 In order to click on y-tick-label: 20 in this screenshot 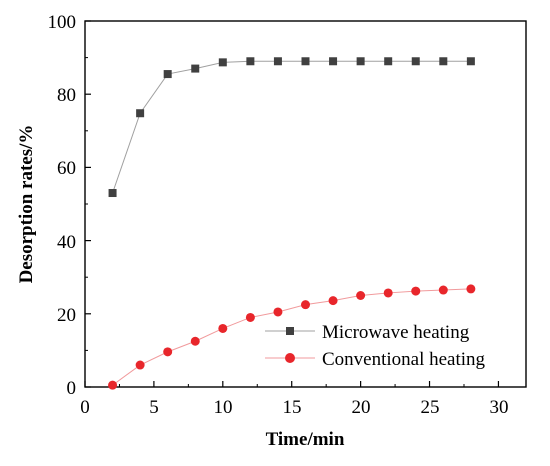, I will do `click(66, 315)`.